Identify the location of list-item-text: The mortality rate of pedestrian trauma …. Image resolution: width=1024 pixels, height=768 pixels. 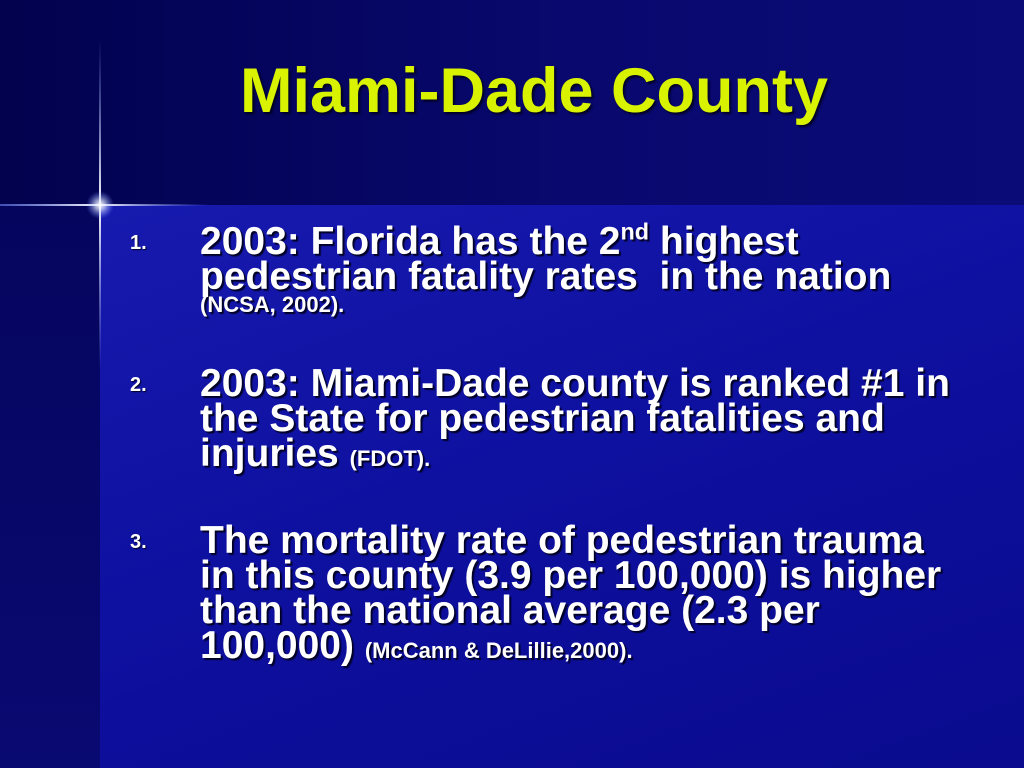
(580, 593).